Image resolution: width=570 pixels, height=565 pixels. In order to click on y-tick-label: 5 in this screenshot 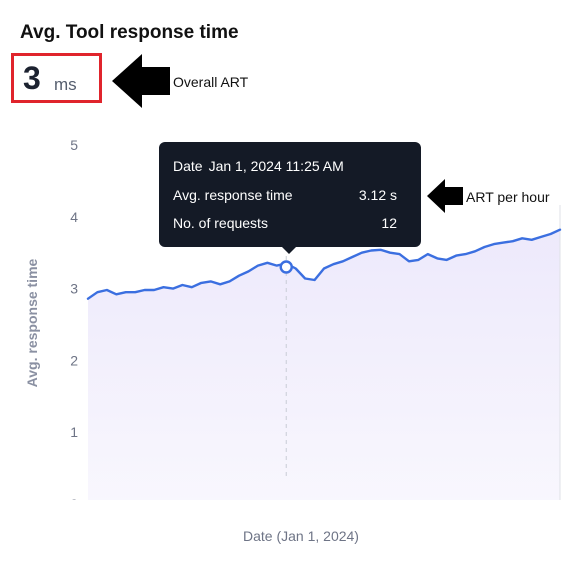, I will do `click(74, 145)`.